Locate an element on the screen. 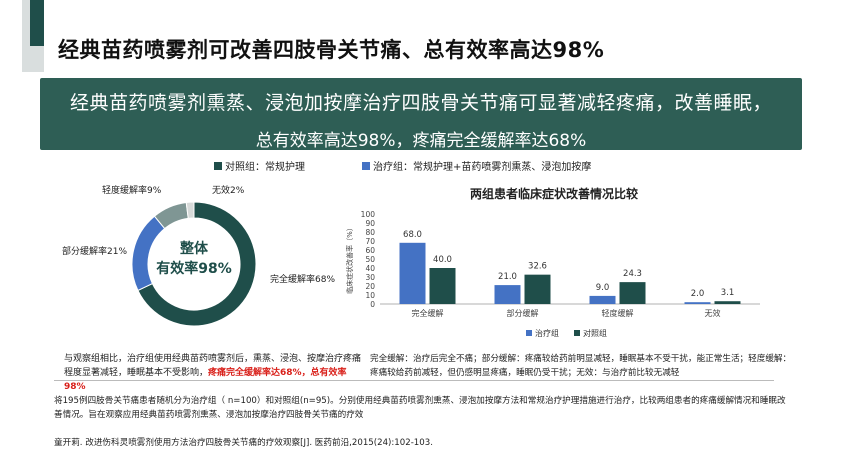 Image resolution: width=842 pixels, height=474 pixels. donut-label-mild: 轻度缓解率9% is located at coordinates (132, 191).